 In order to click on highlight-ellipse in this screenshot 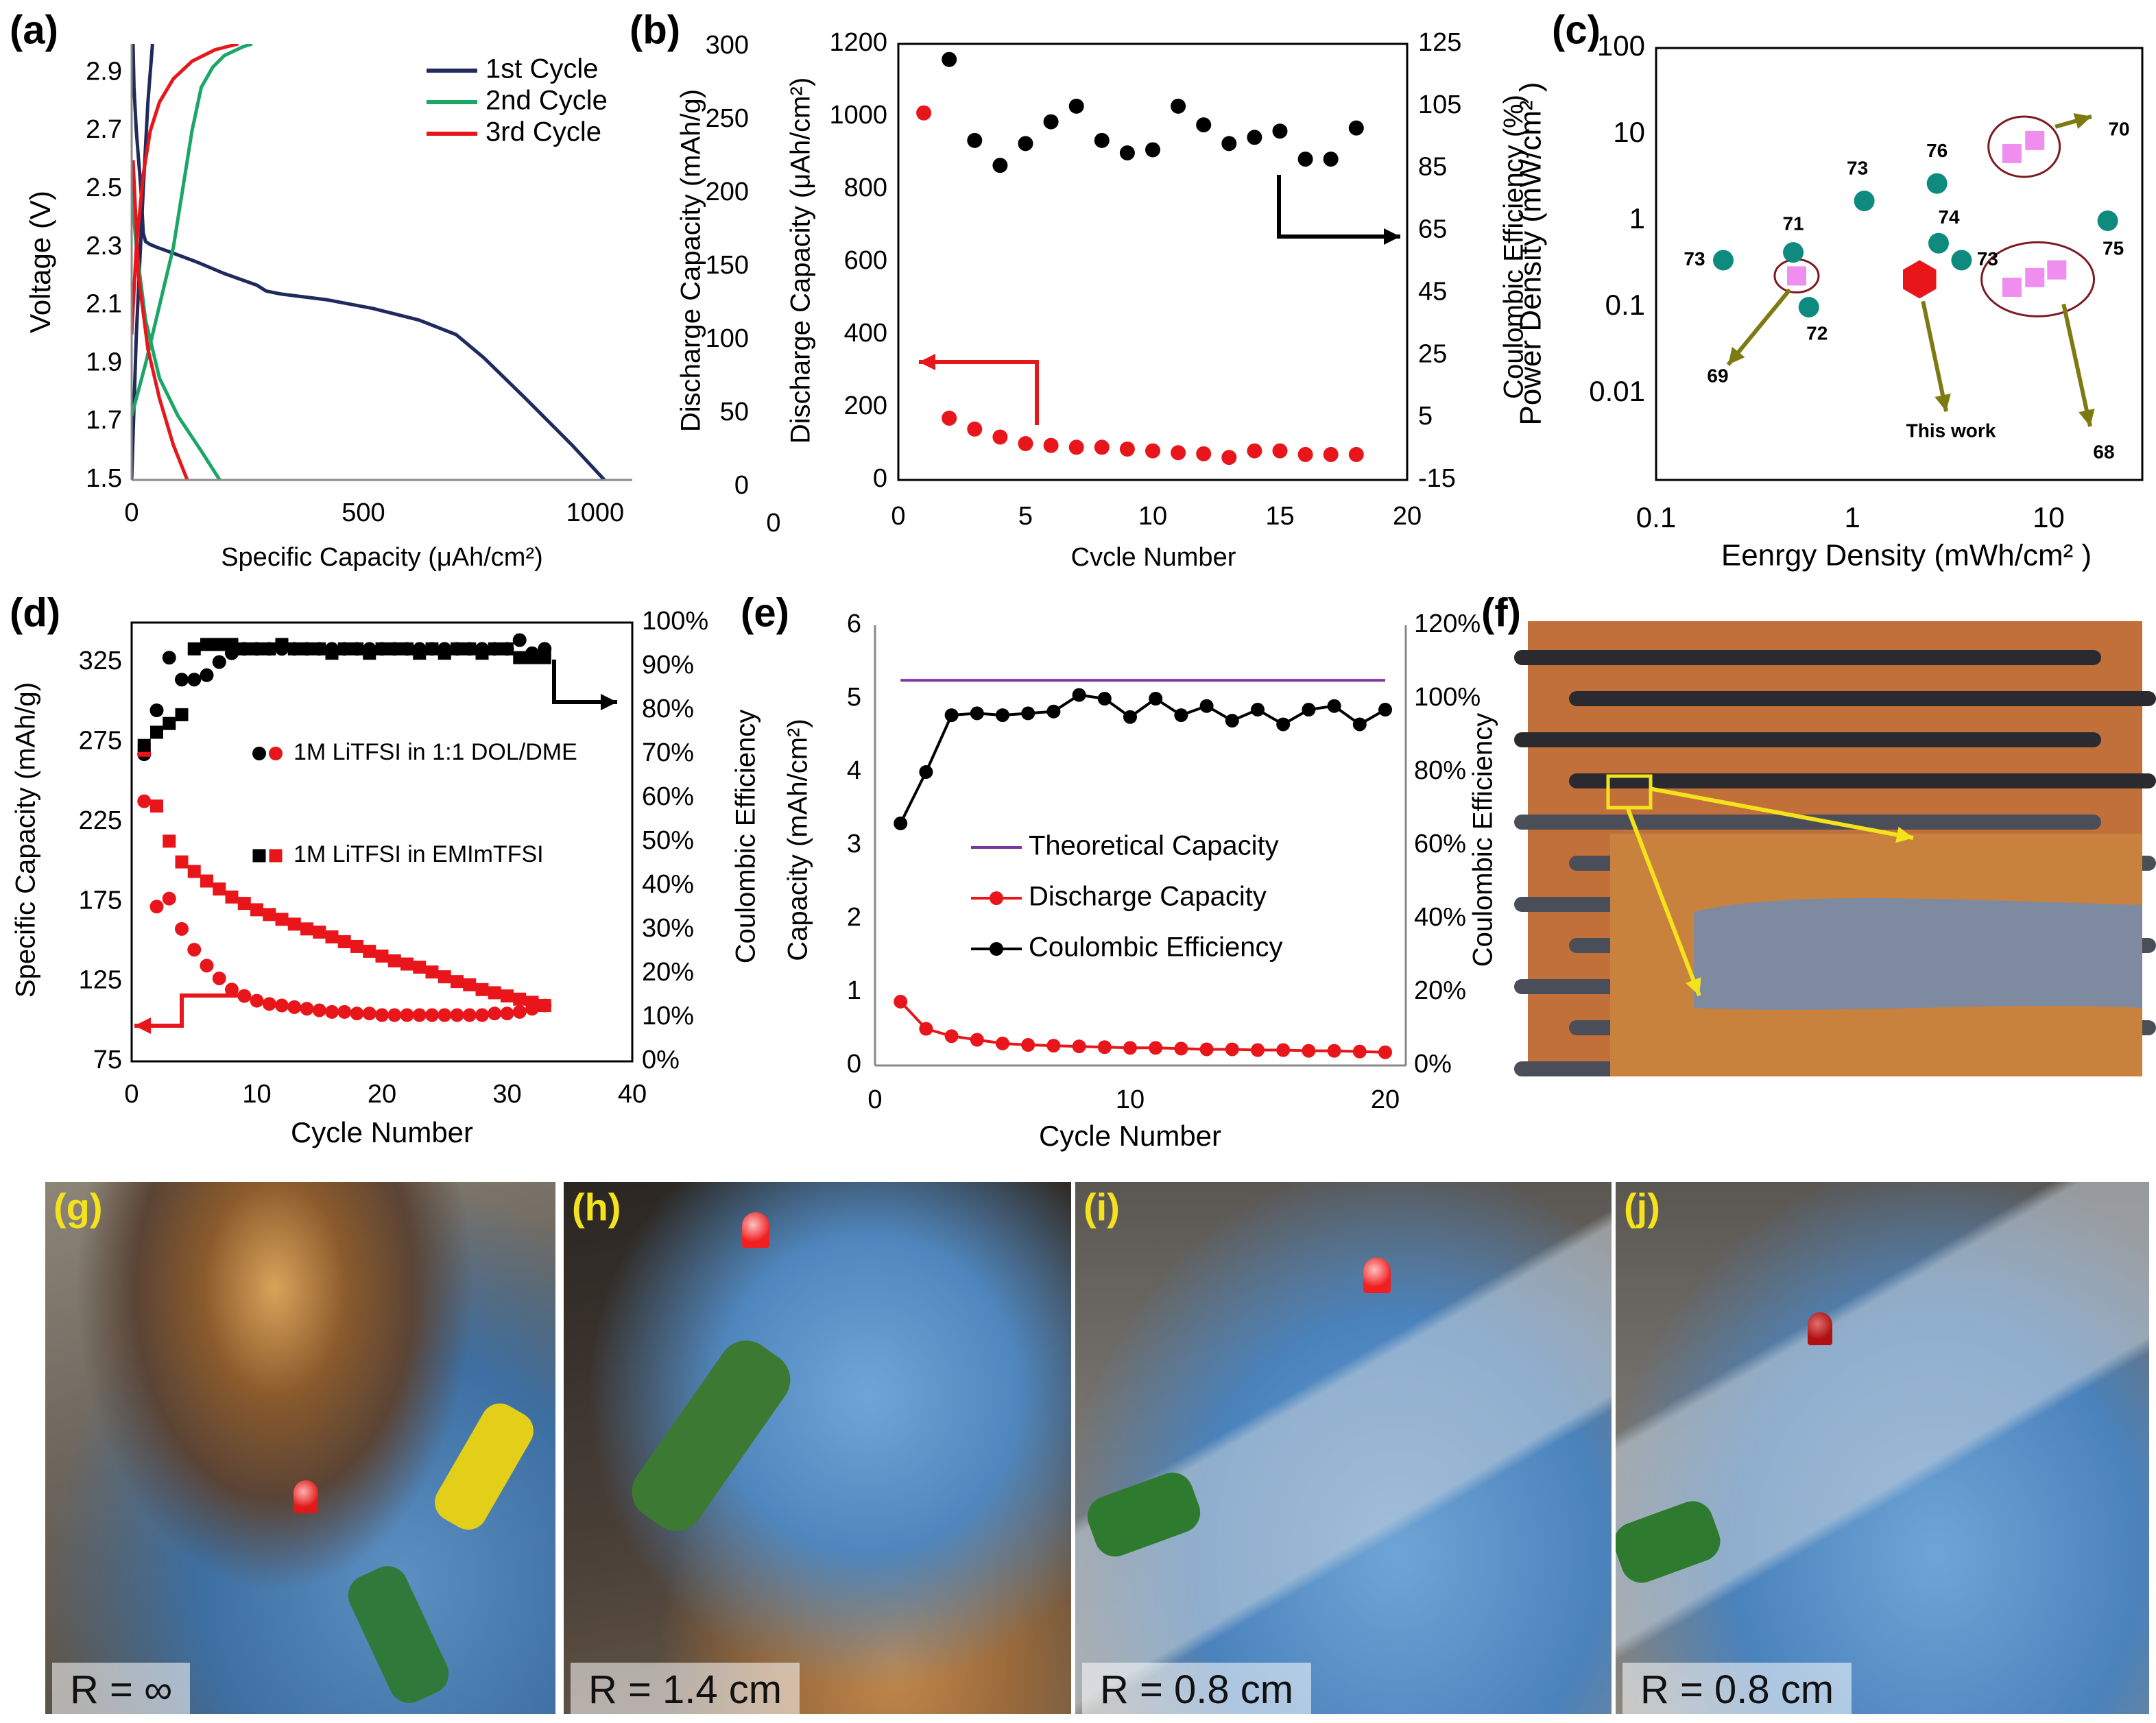, I will do `click(2038, 279)`.